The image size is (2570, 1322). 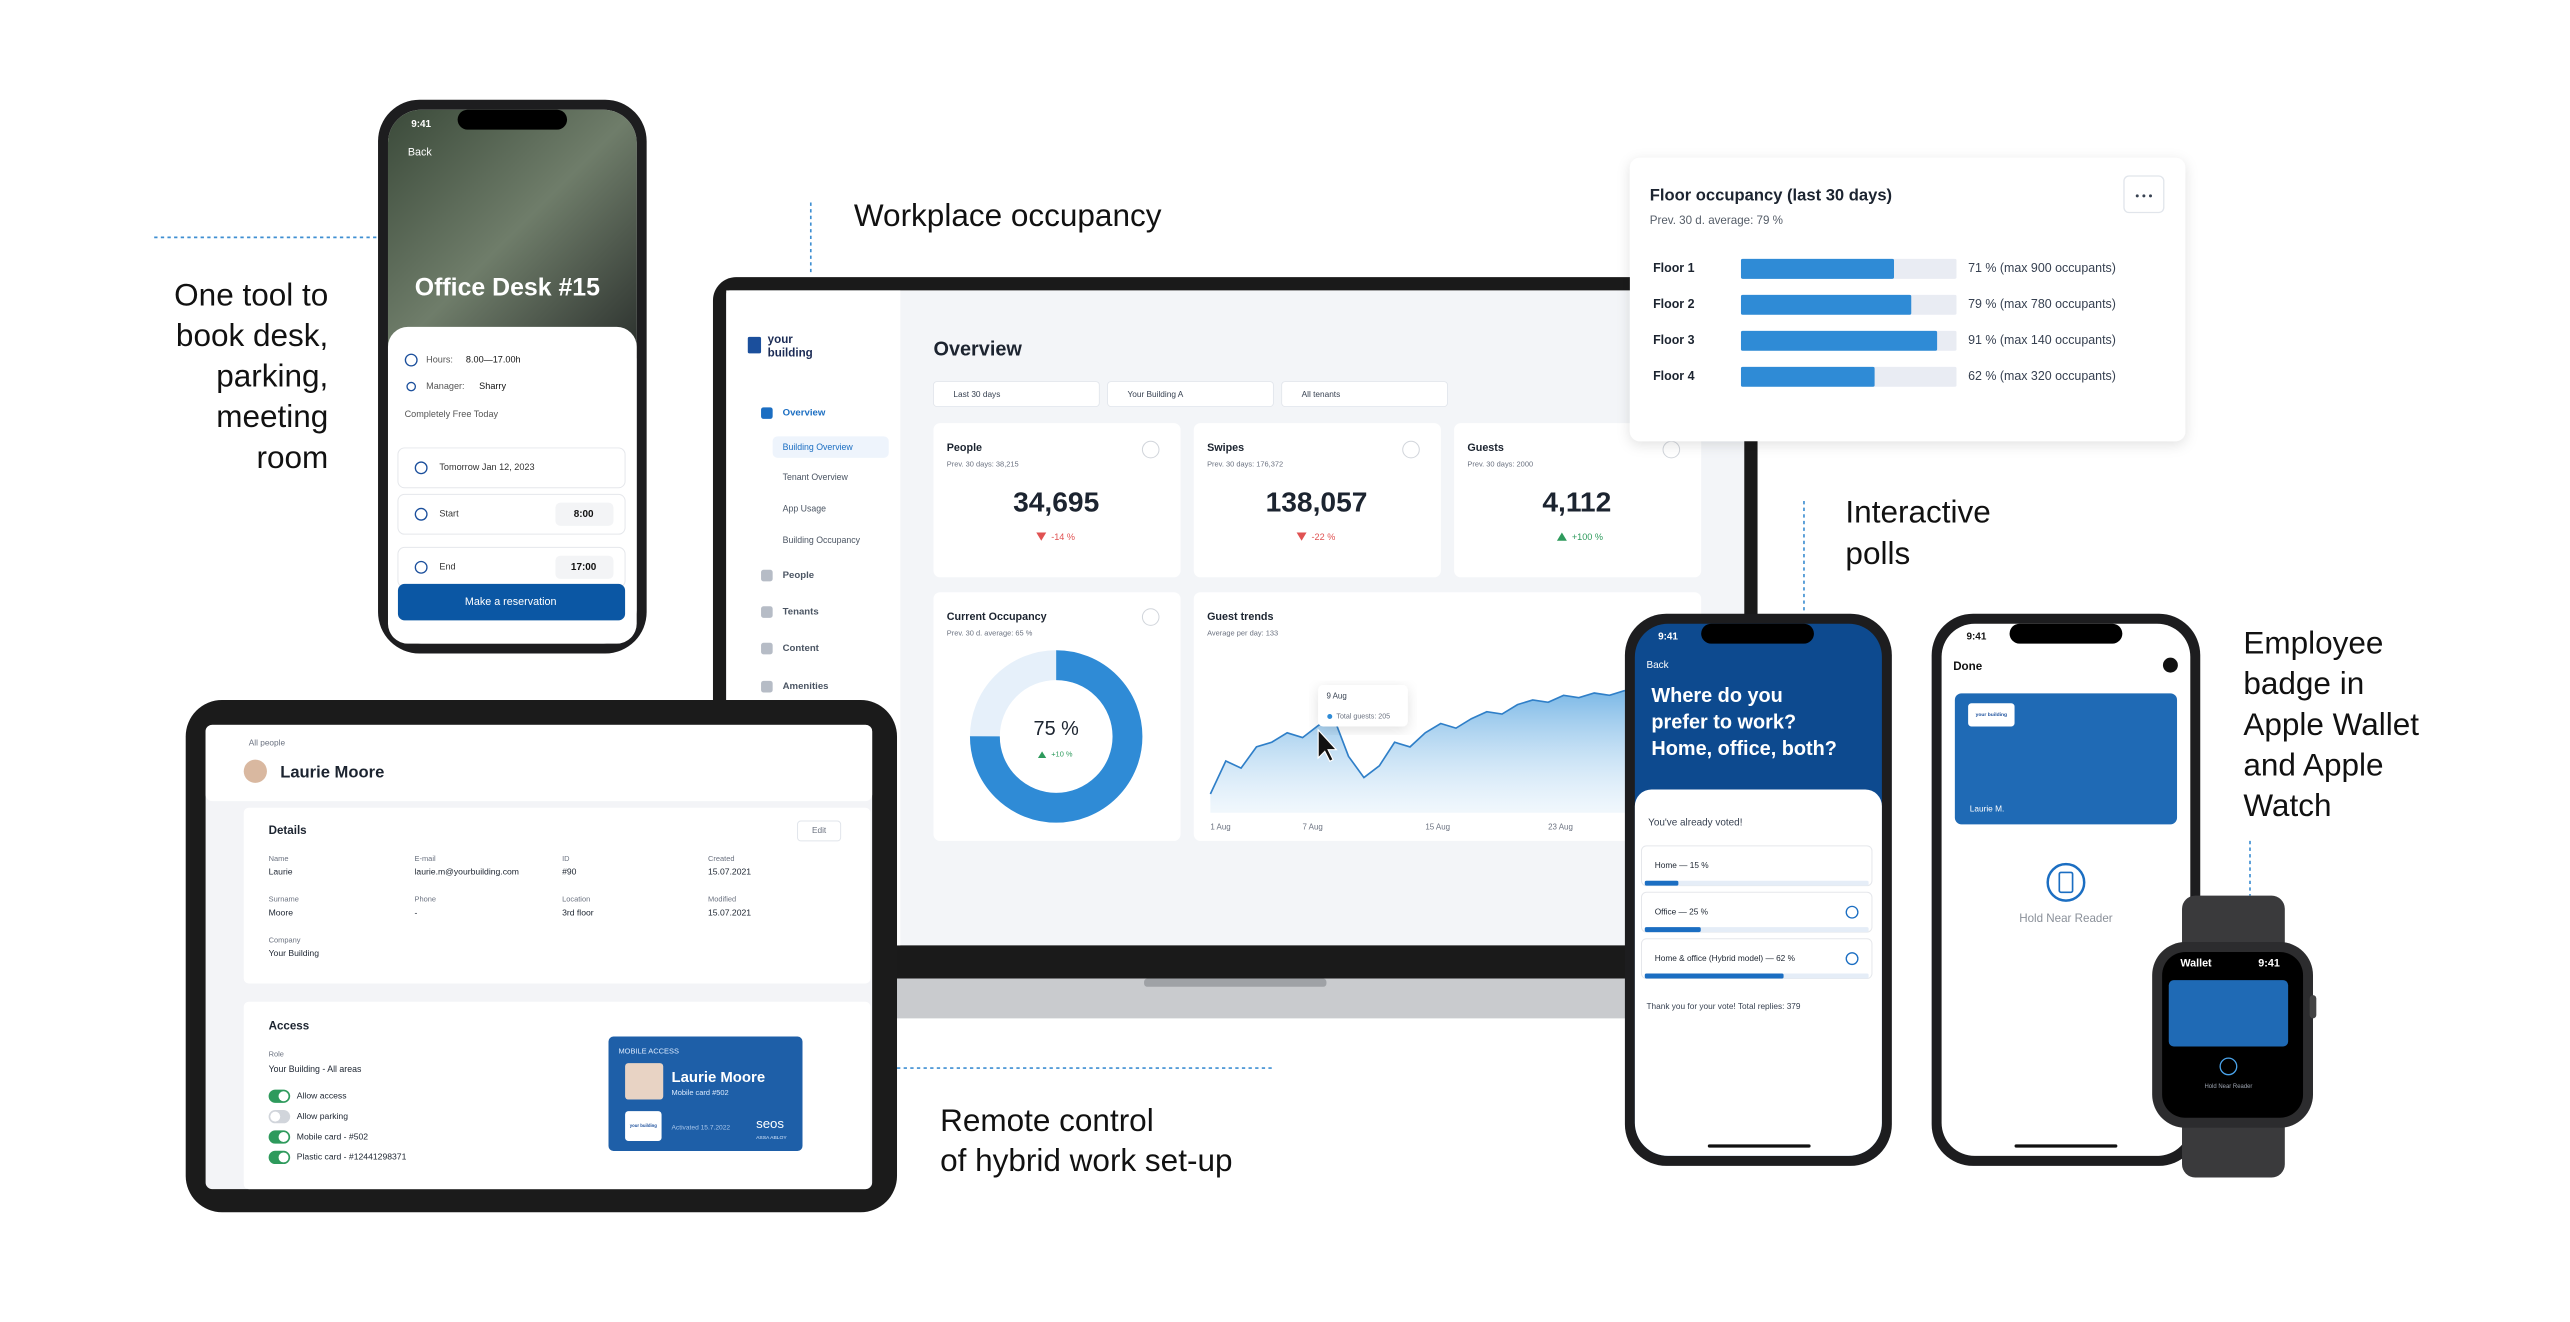 What do you see at coordinates (1485, 448) in the screenshot?
I see `kpi-label: Guests` at bounding box center [1485, 448].